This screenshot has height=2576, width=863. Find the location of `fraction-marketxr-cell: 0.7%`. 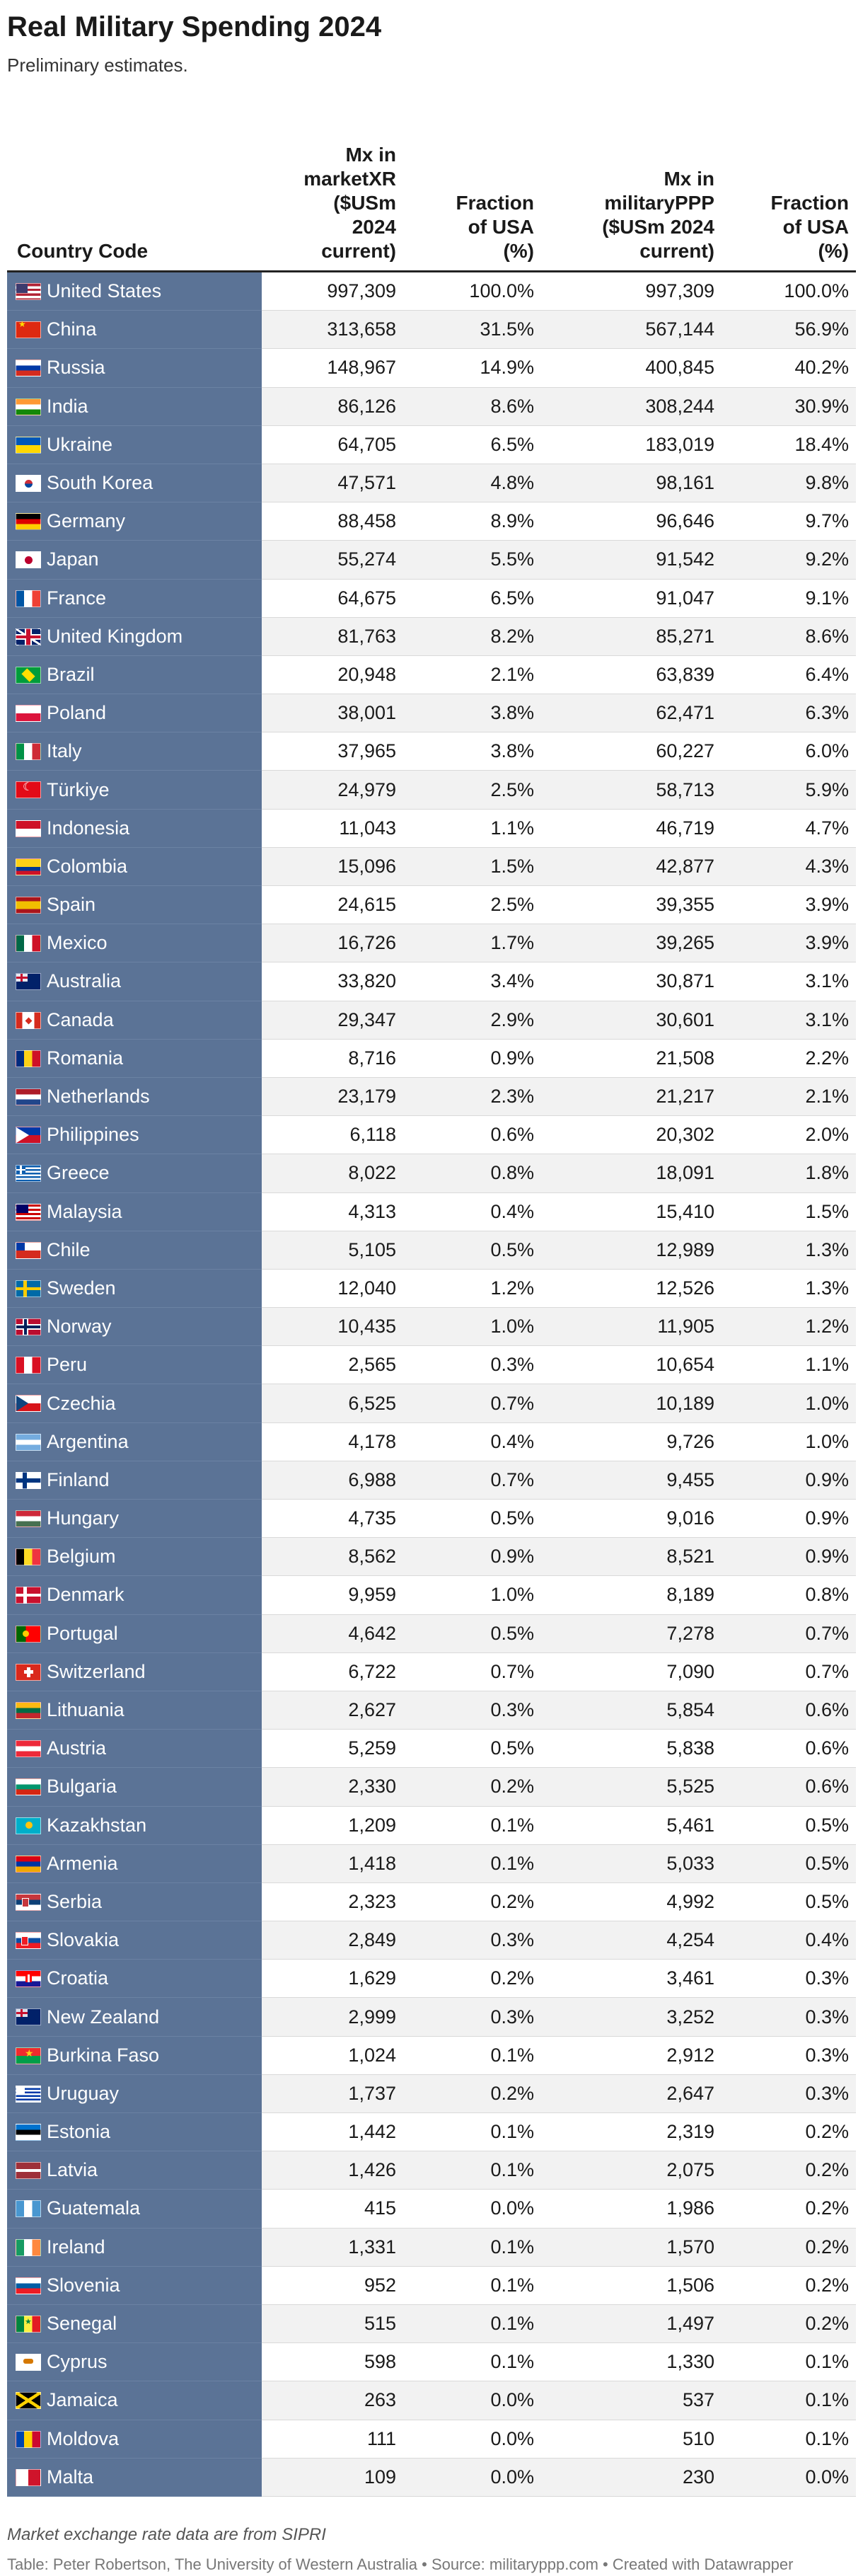

fraction-marketxr-cell: 0.7% is located at coordinates (472, 1481).